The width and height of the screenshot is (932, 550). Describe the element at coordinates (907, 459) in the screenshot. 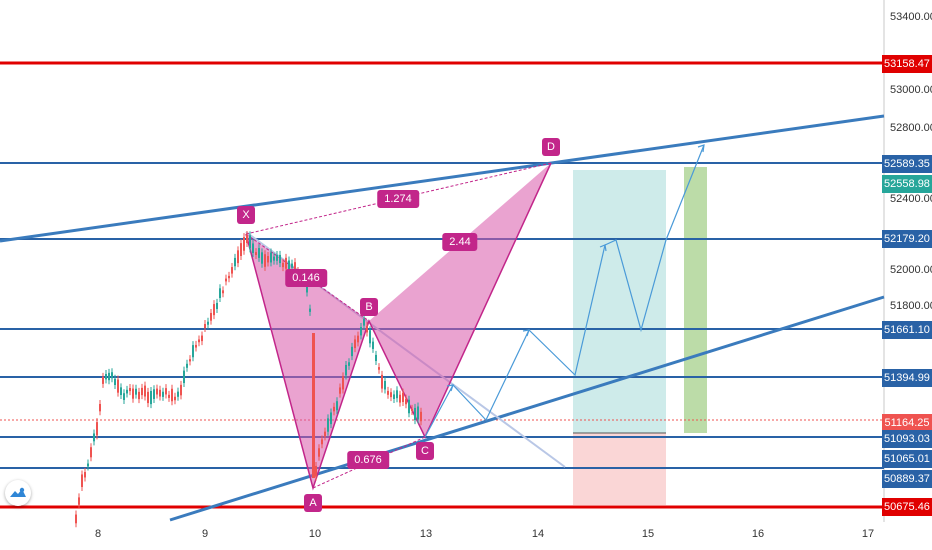

I see `price-tag: 51065.01` at that location.